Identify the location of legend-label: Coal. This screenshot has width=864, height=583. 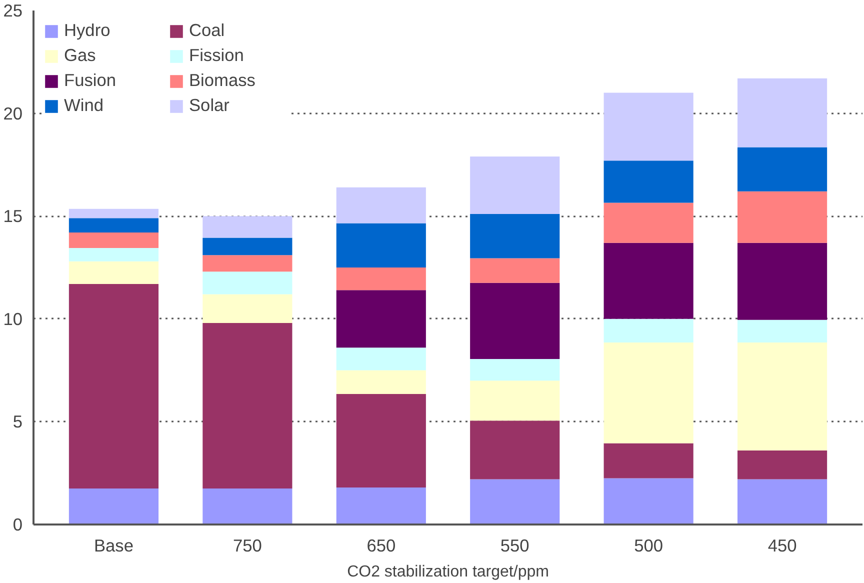
(207, 30).